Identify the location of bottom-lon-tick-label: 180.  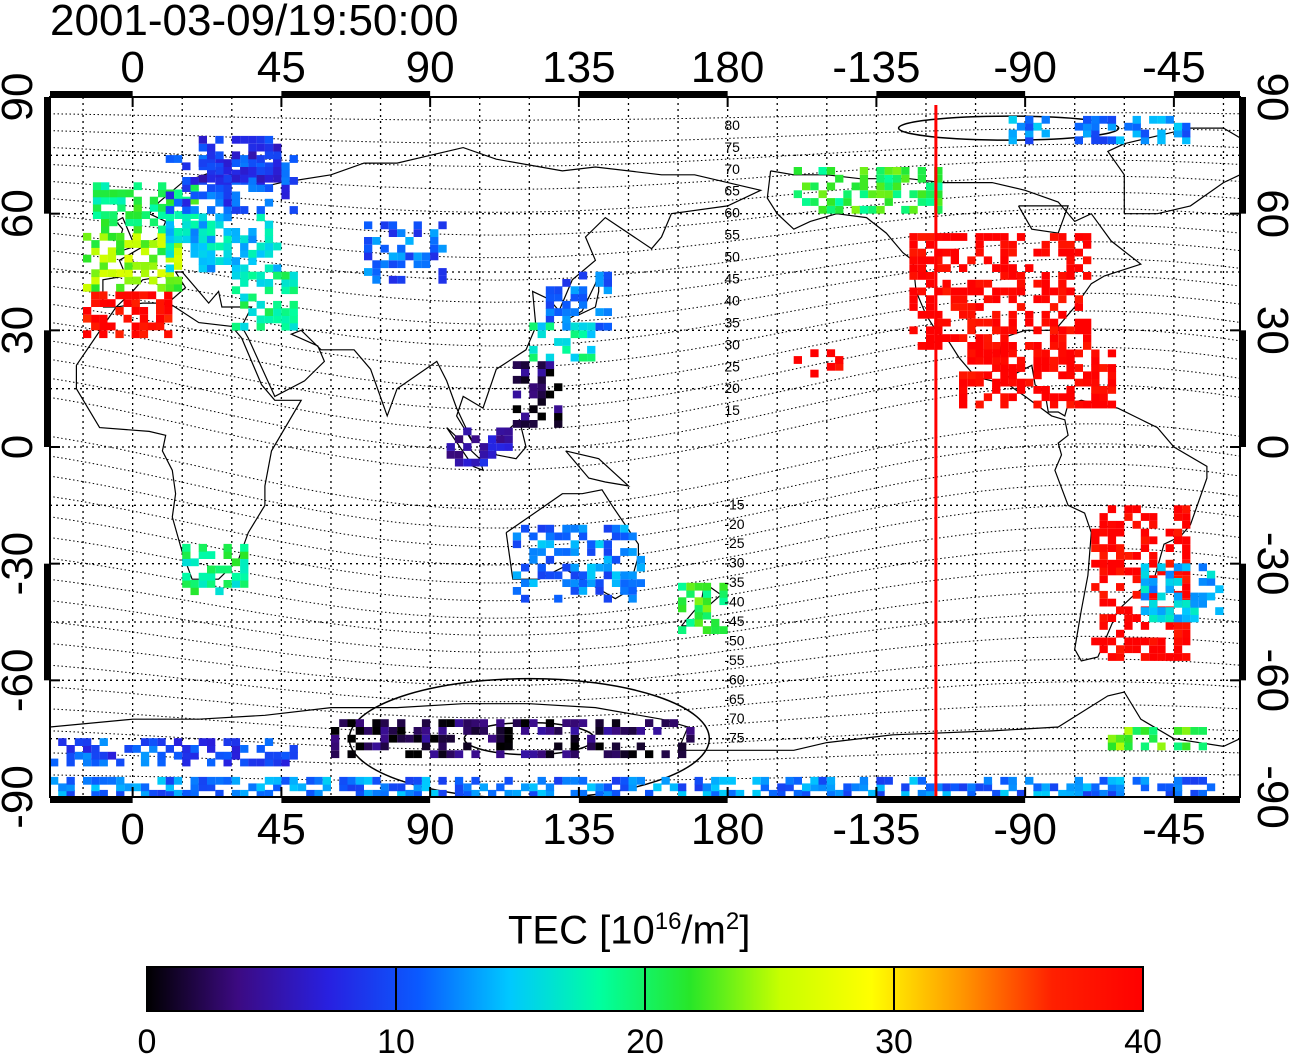
(727, 829).